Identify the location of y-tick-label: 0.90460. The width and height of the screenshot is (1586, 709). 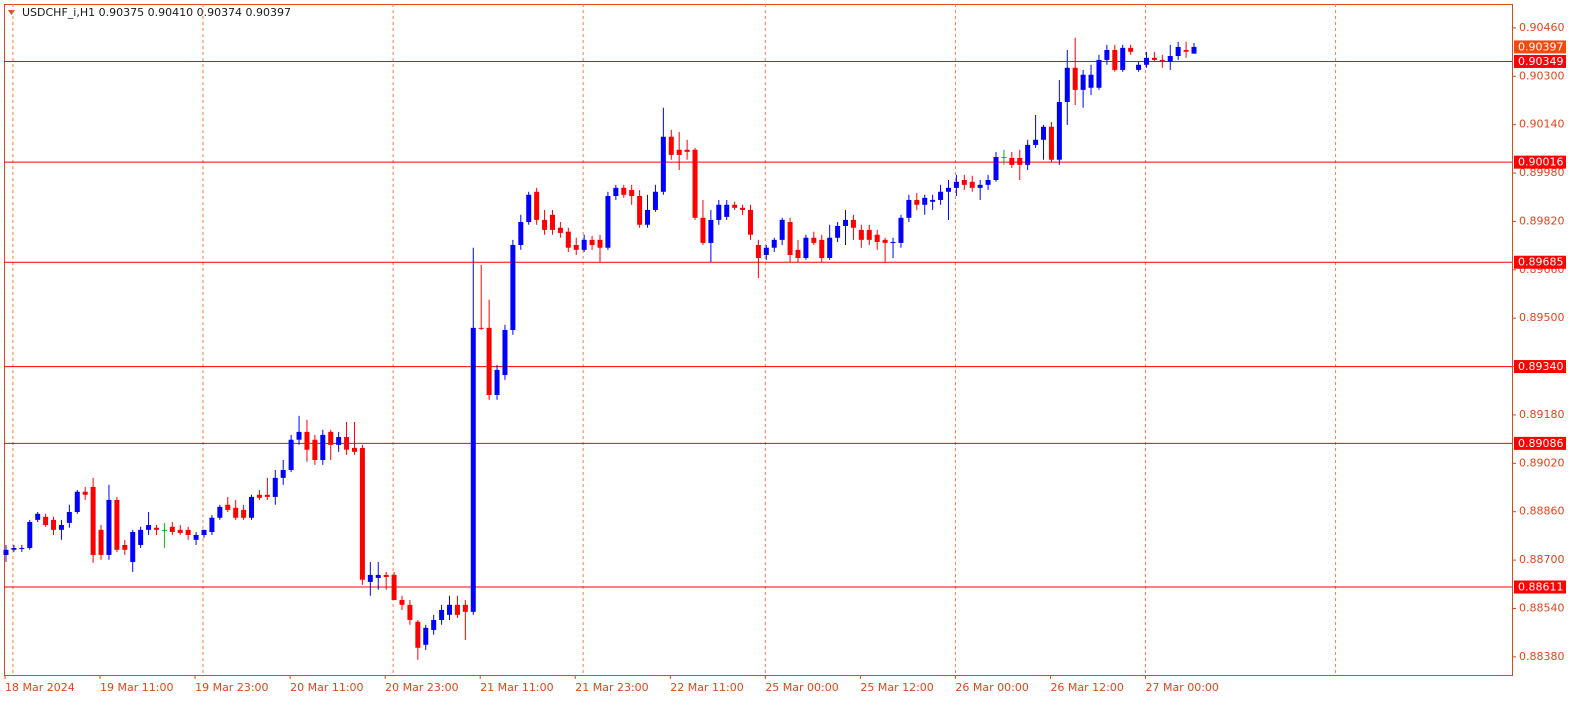
(1542, 27).